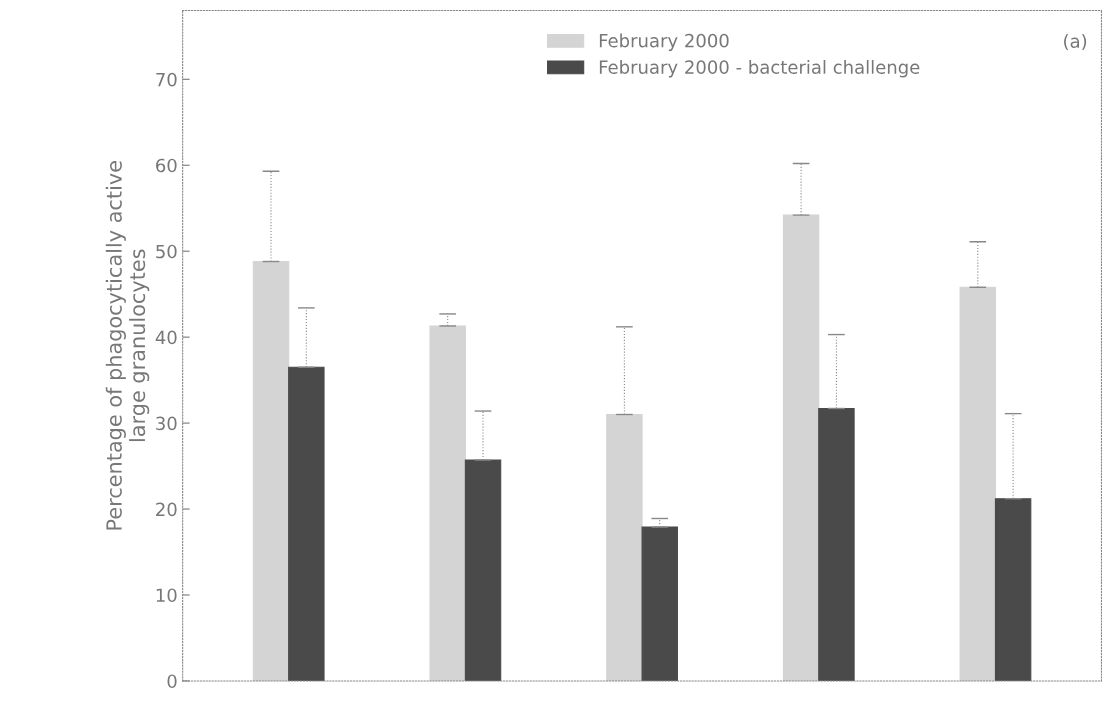  What do you see at coordinates (166, 337) in the screenshot?
I see `y-tick-label: 40` at bounding box center [166, 337].